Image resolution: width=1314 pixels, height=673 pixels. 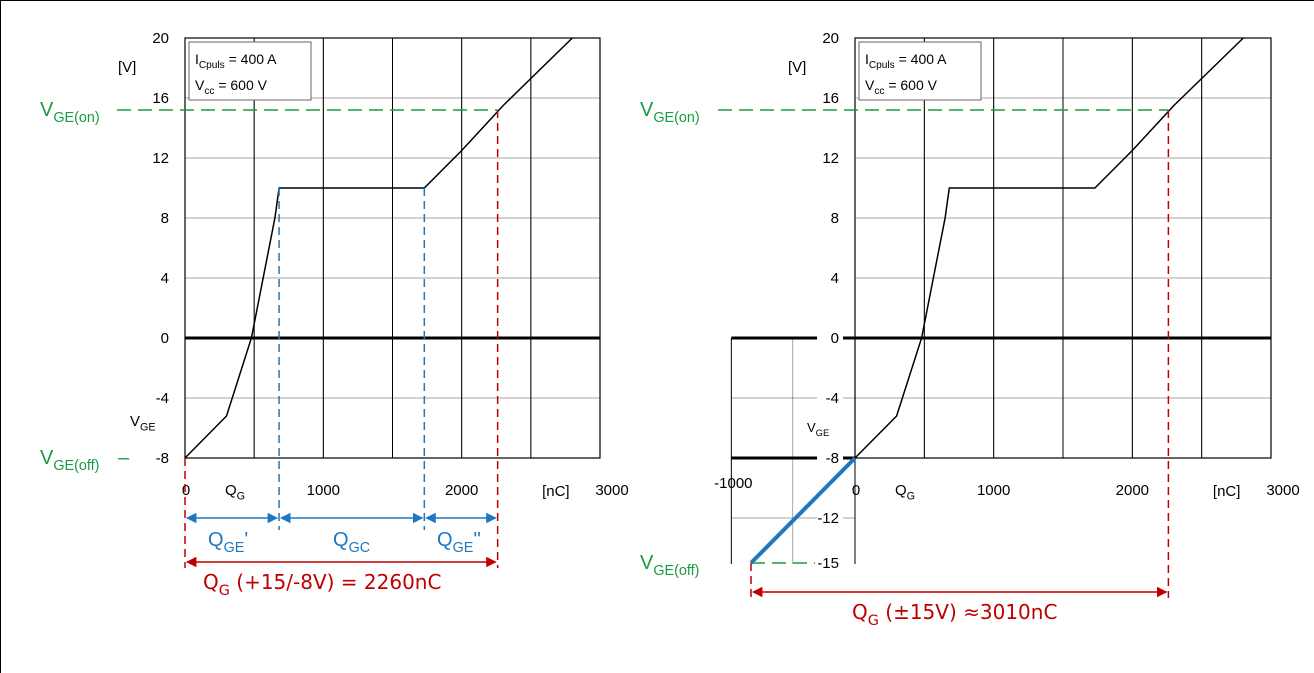 I want to click on ext-y-tick-label: -15, so click(x=828, y=563).